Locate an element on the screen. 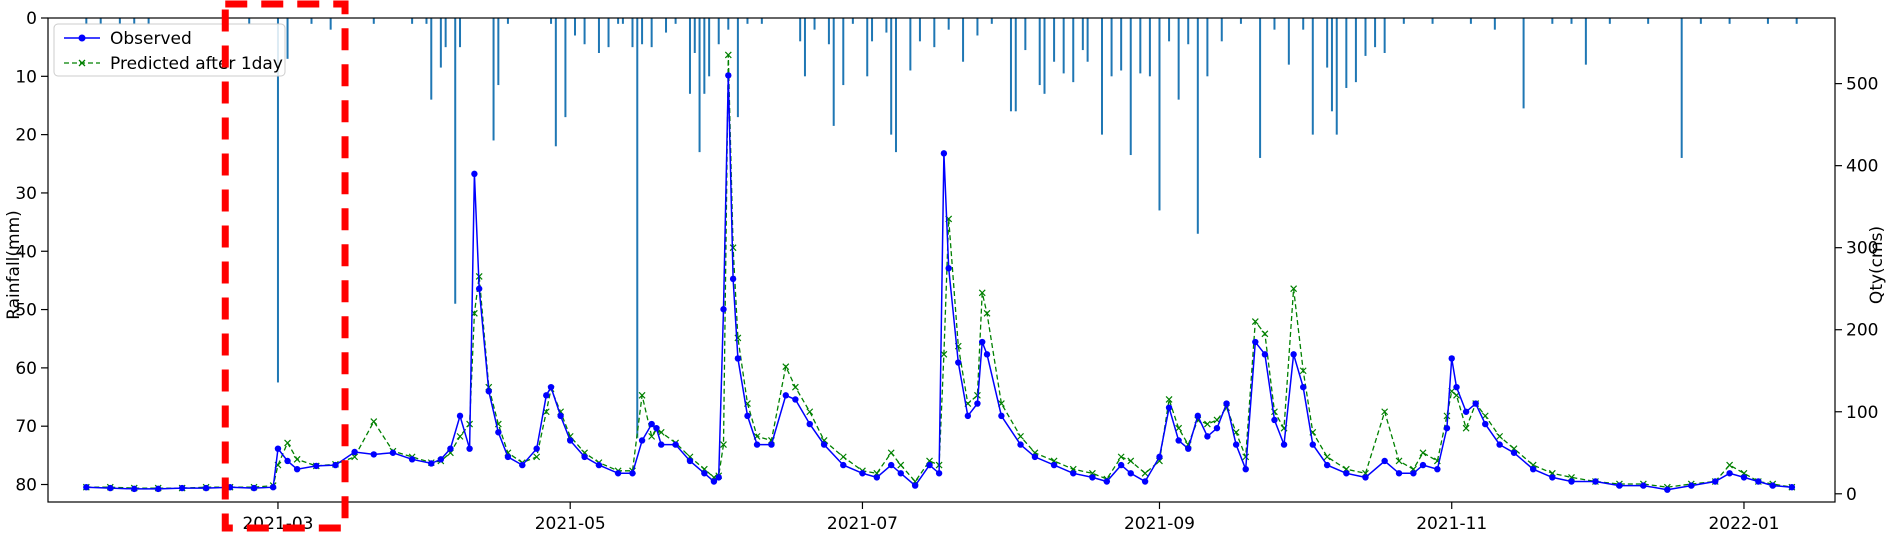 Image resolution: width=1896 pixels, height=533 pixels. right-tick-label: 300 is located at coordinates (1862, 249).